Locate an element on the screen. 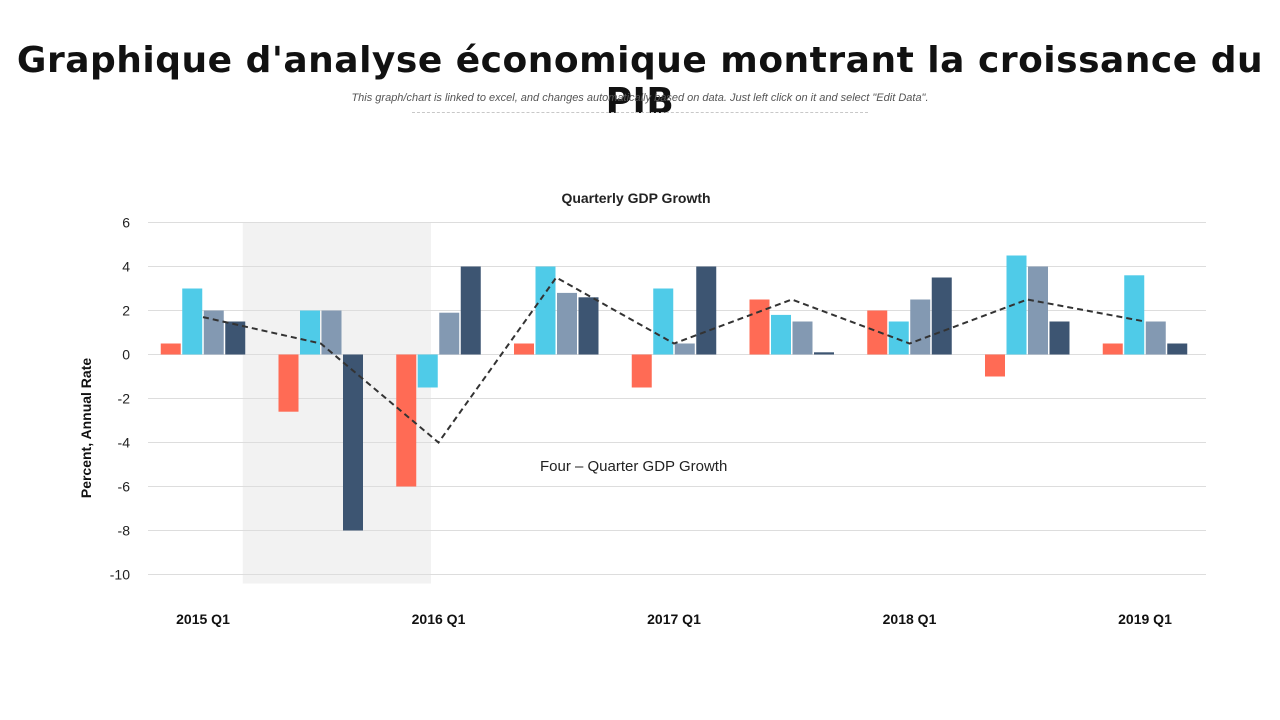 The image size is (1280, 720). y-tick-label: -10 is located at coordinates (120, 575).